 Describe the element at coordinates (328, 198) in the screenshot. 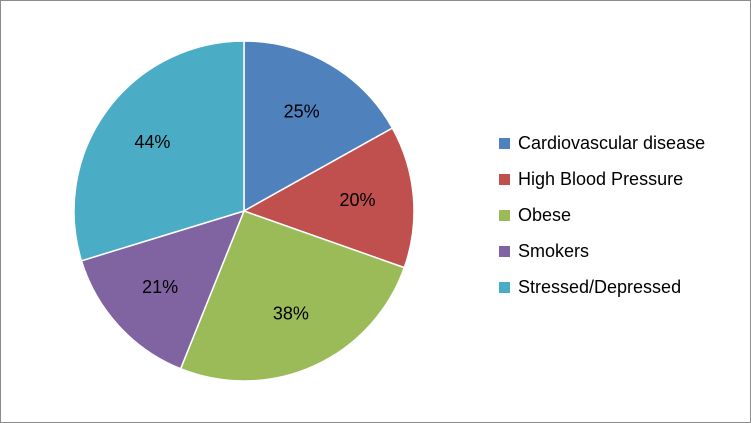

I see `pie-slice-high-blood-pressure` at that location.